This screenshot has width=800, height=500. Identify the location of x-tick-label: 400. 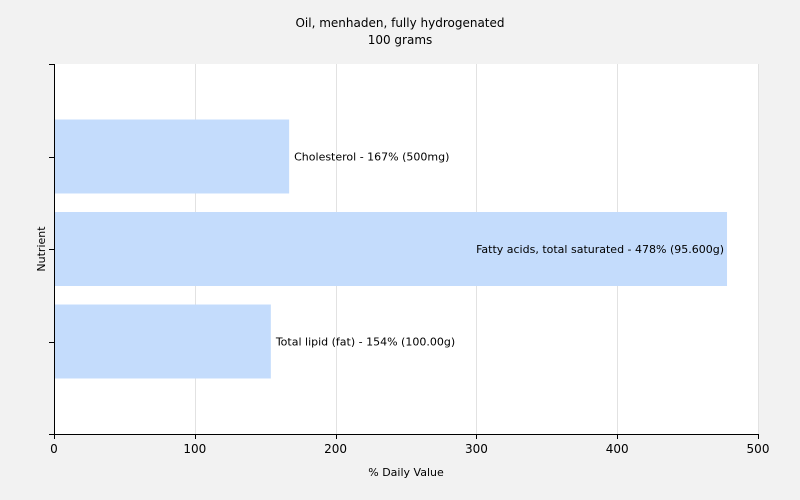
(617, 449).